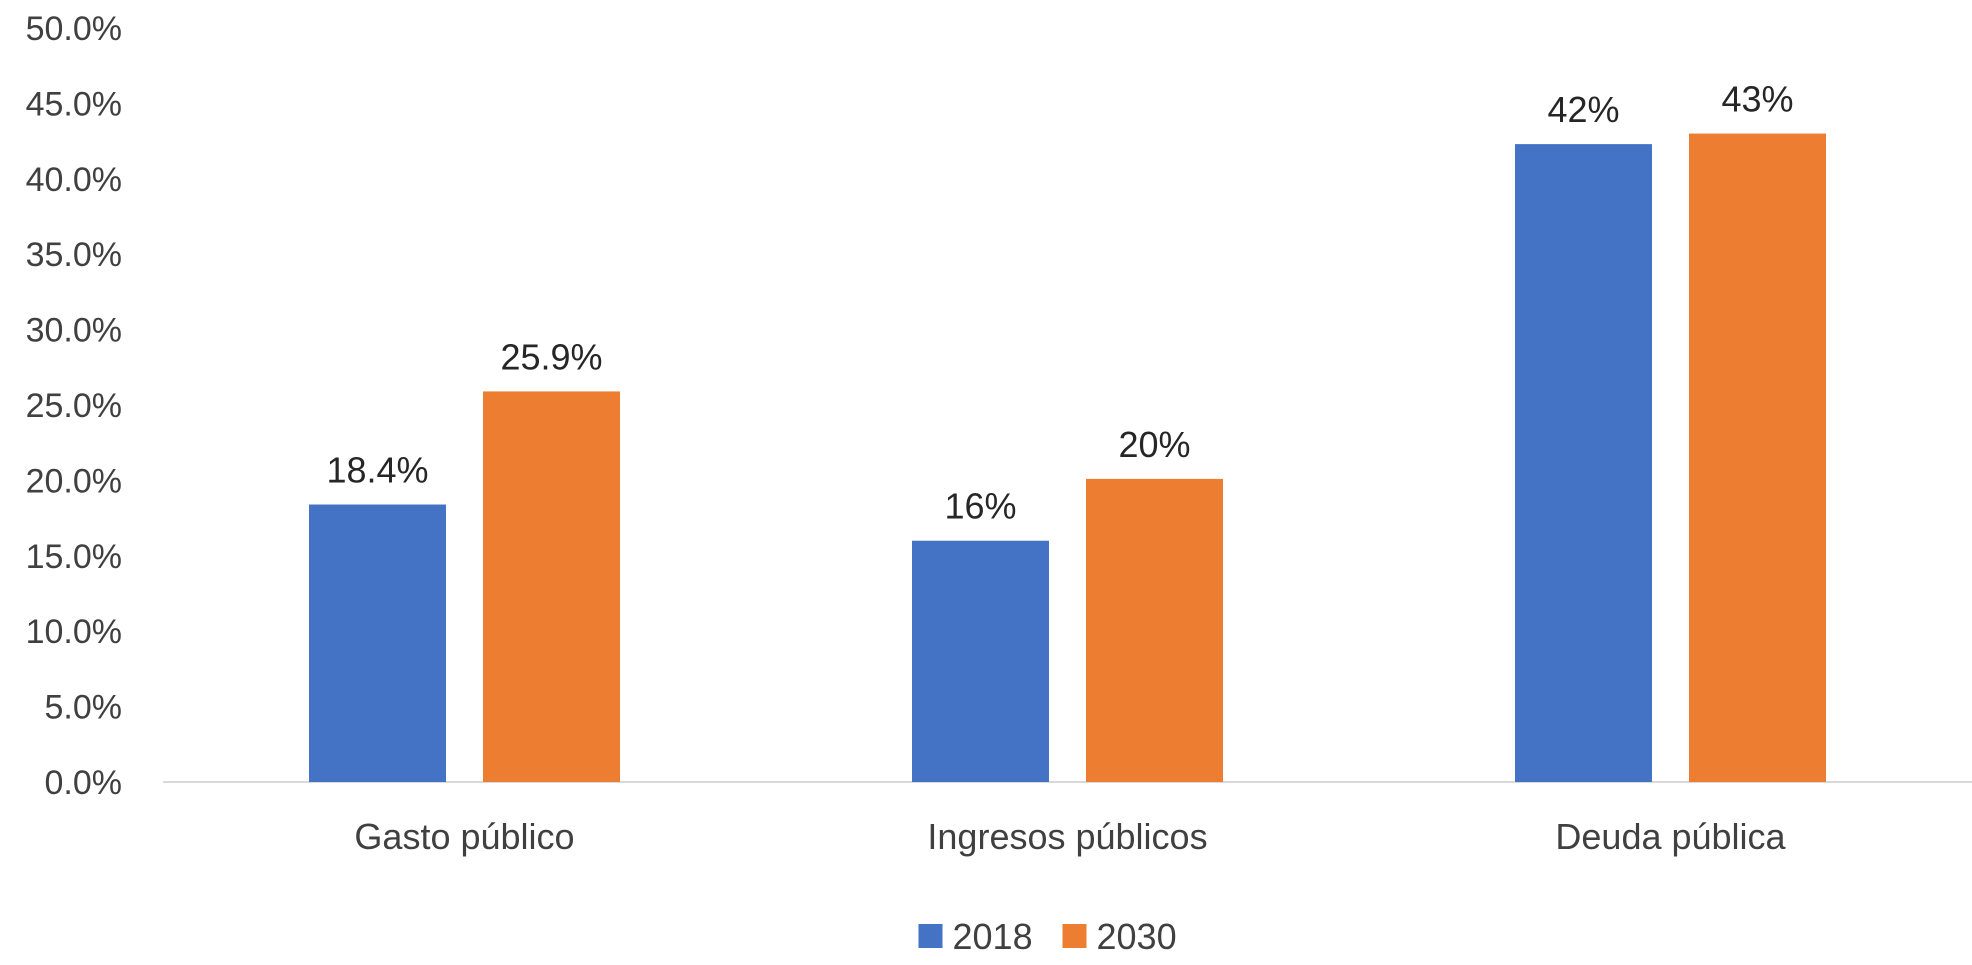 This screenshot has width=1972, height=965. Describe the element at coordinates (993, 936) in the screenshot. I see `legend-label-2018: 2018` at that location.